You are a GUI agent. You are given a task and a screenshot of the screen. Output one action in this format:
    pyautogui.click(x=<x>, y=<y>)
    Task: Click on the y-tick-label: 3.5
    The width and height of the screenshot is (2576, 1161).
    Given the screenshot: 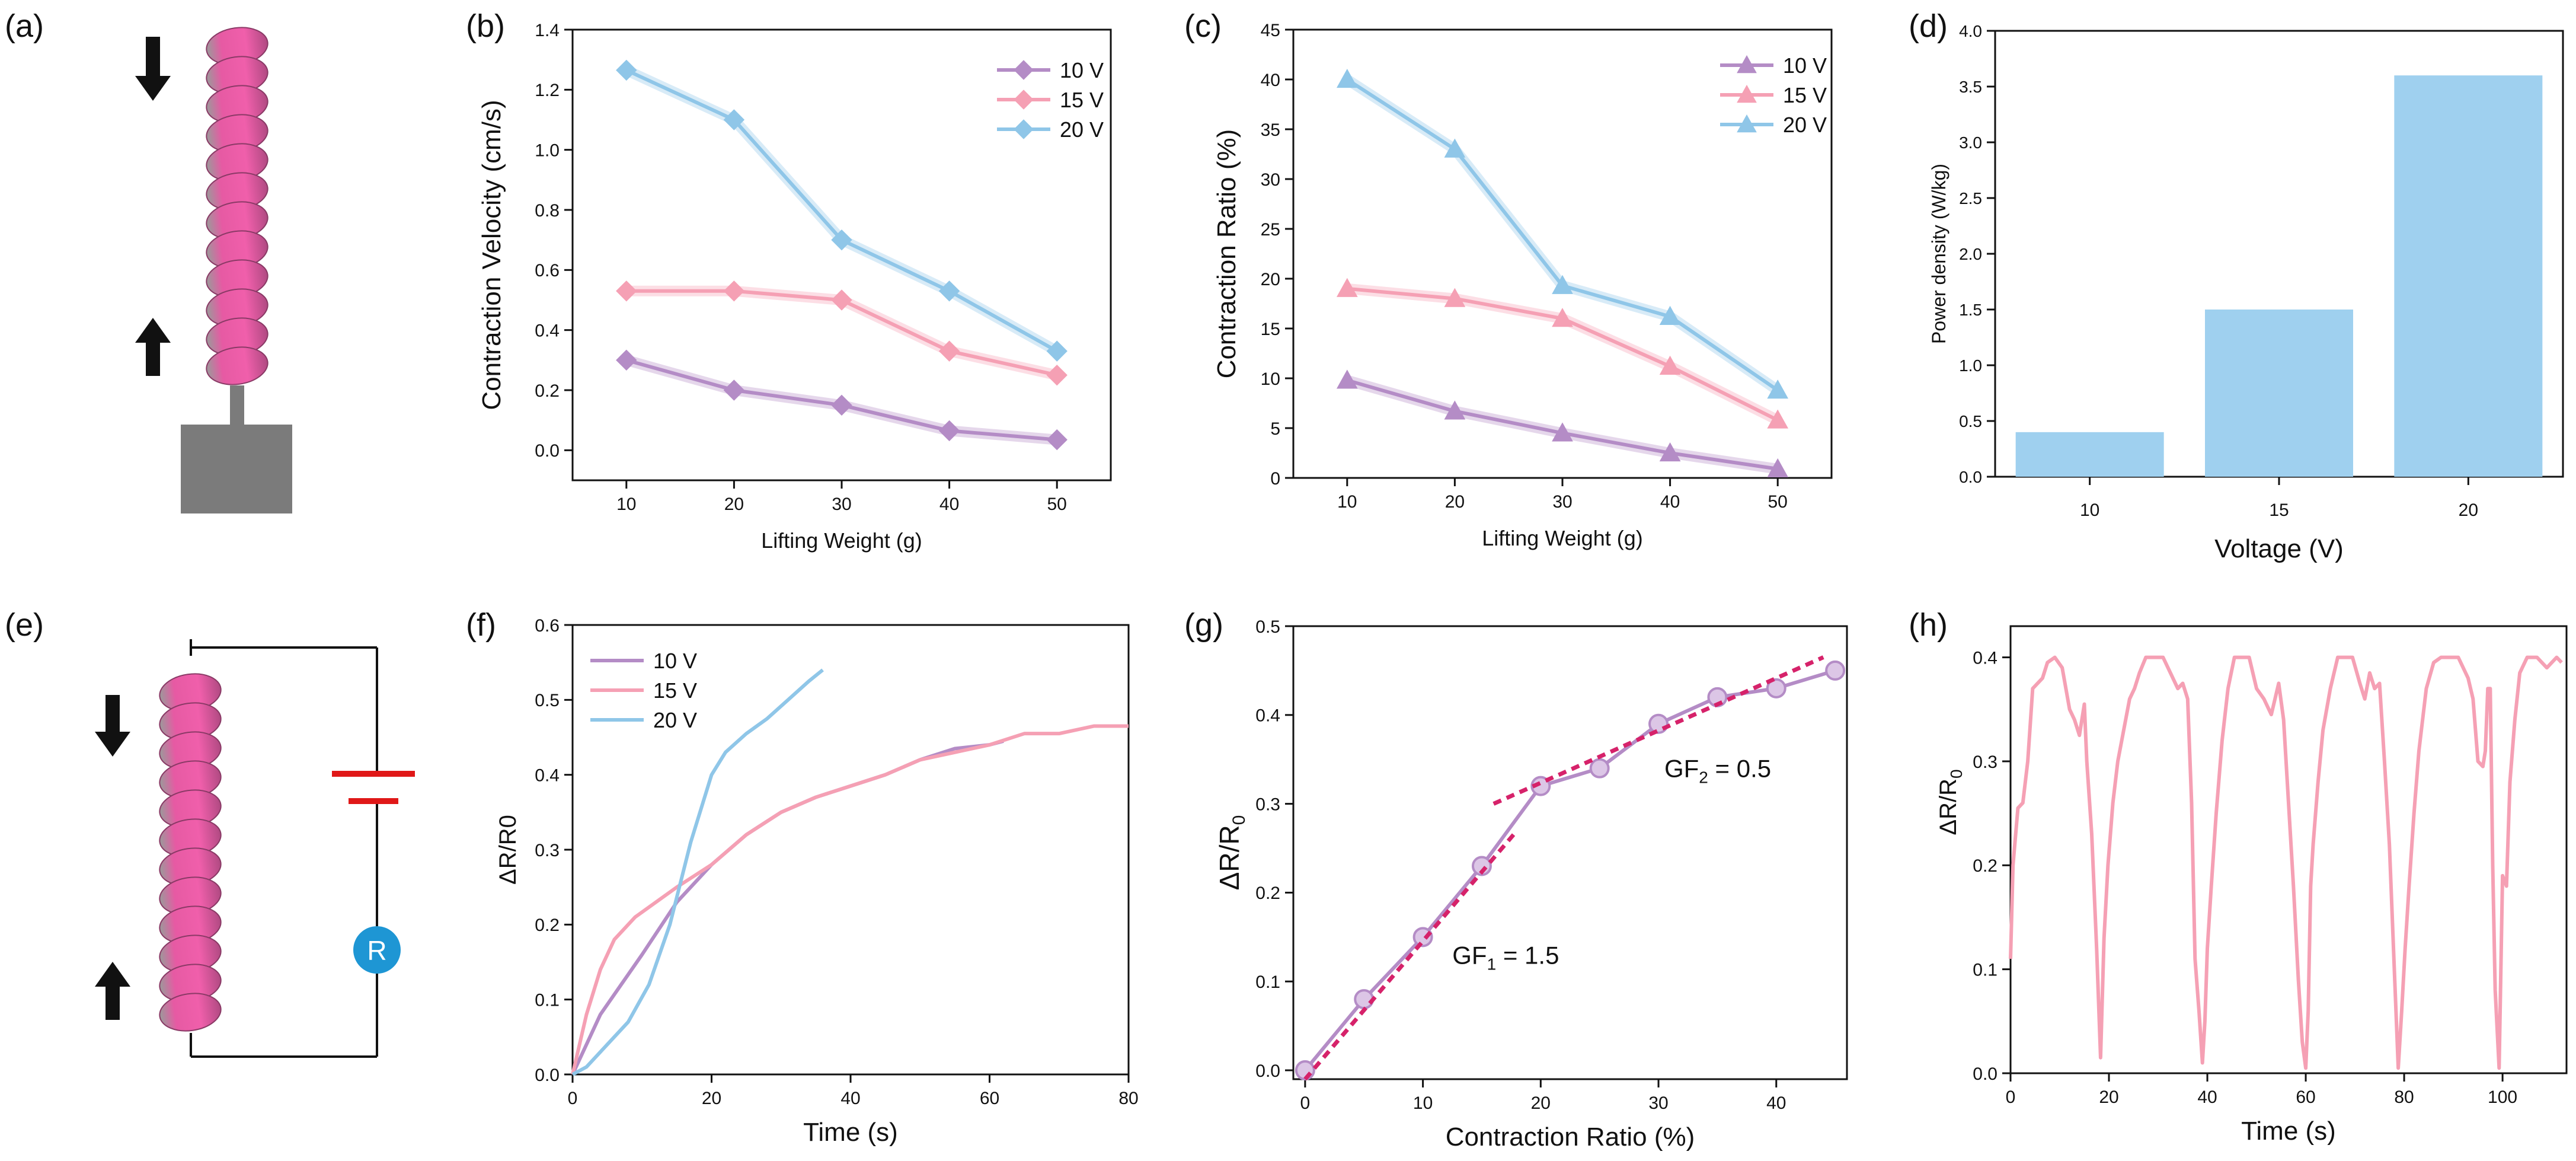 What is the action you would take?
    pyautogui.click(x=1970, y=87)
    